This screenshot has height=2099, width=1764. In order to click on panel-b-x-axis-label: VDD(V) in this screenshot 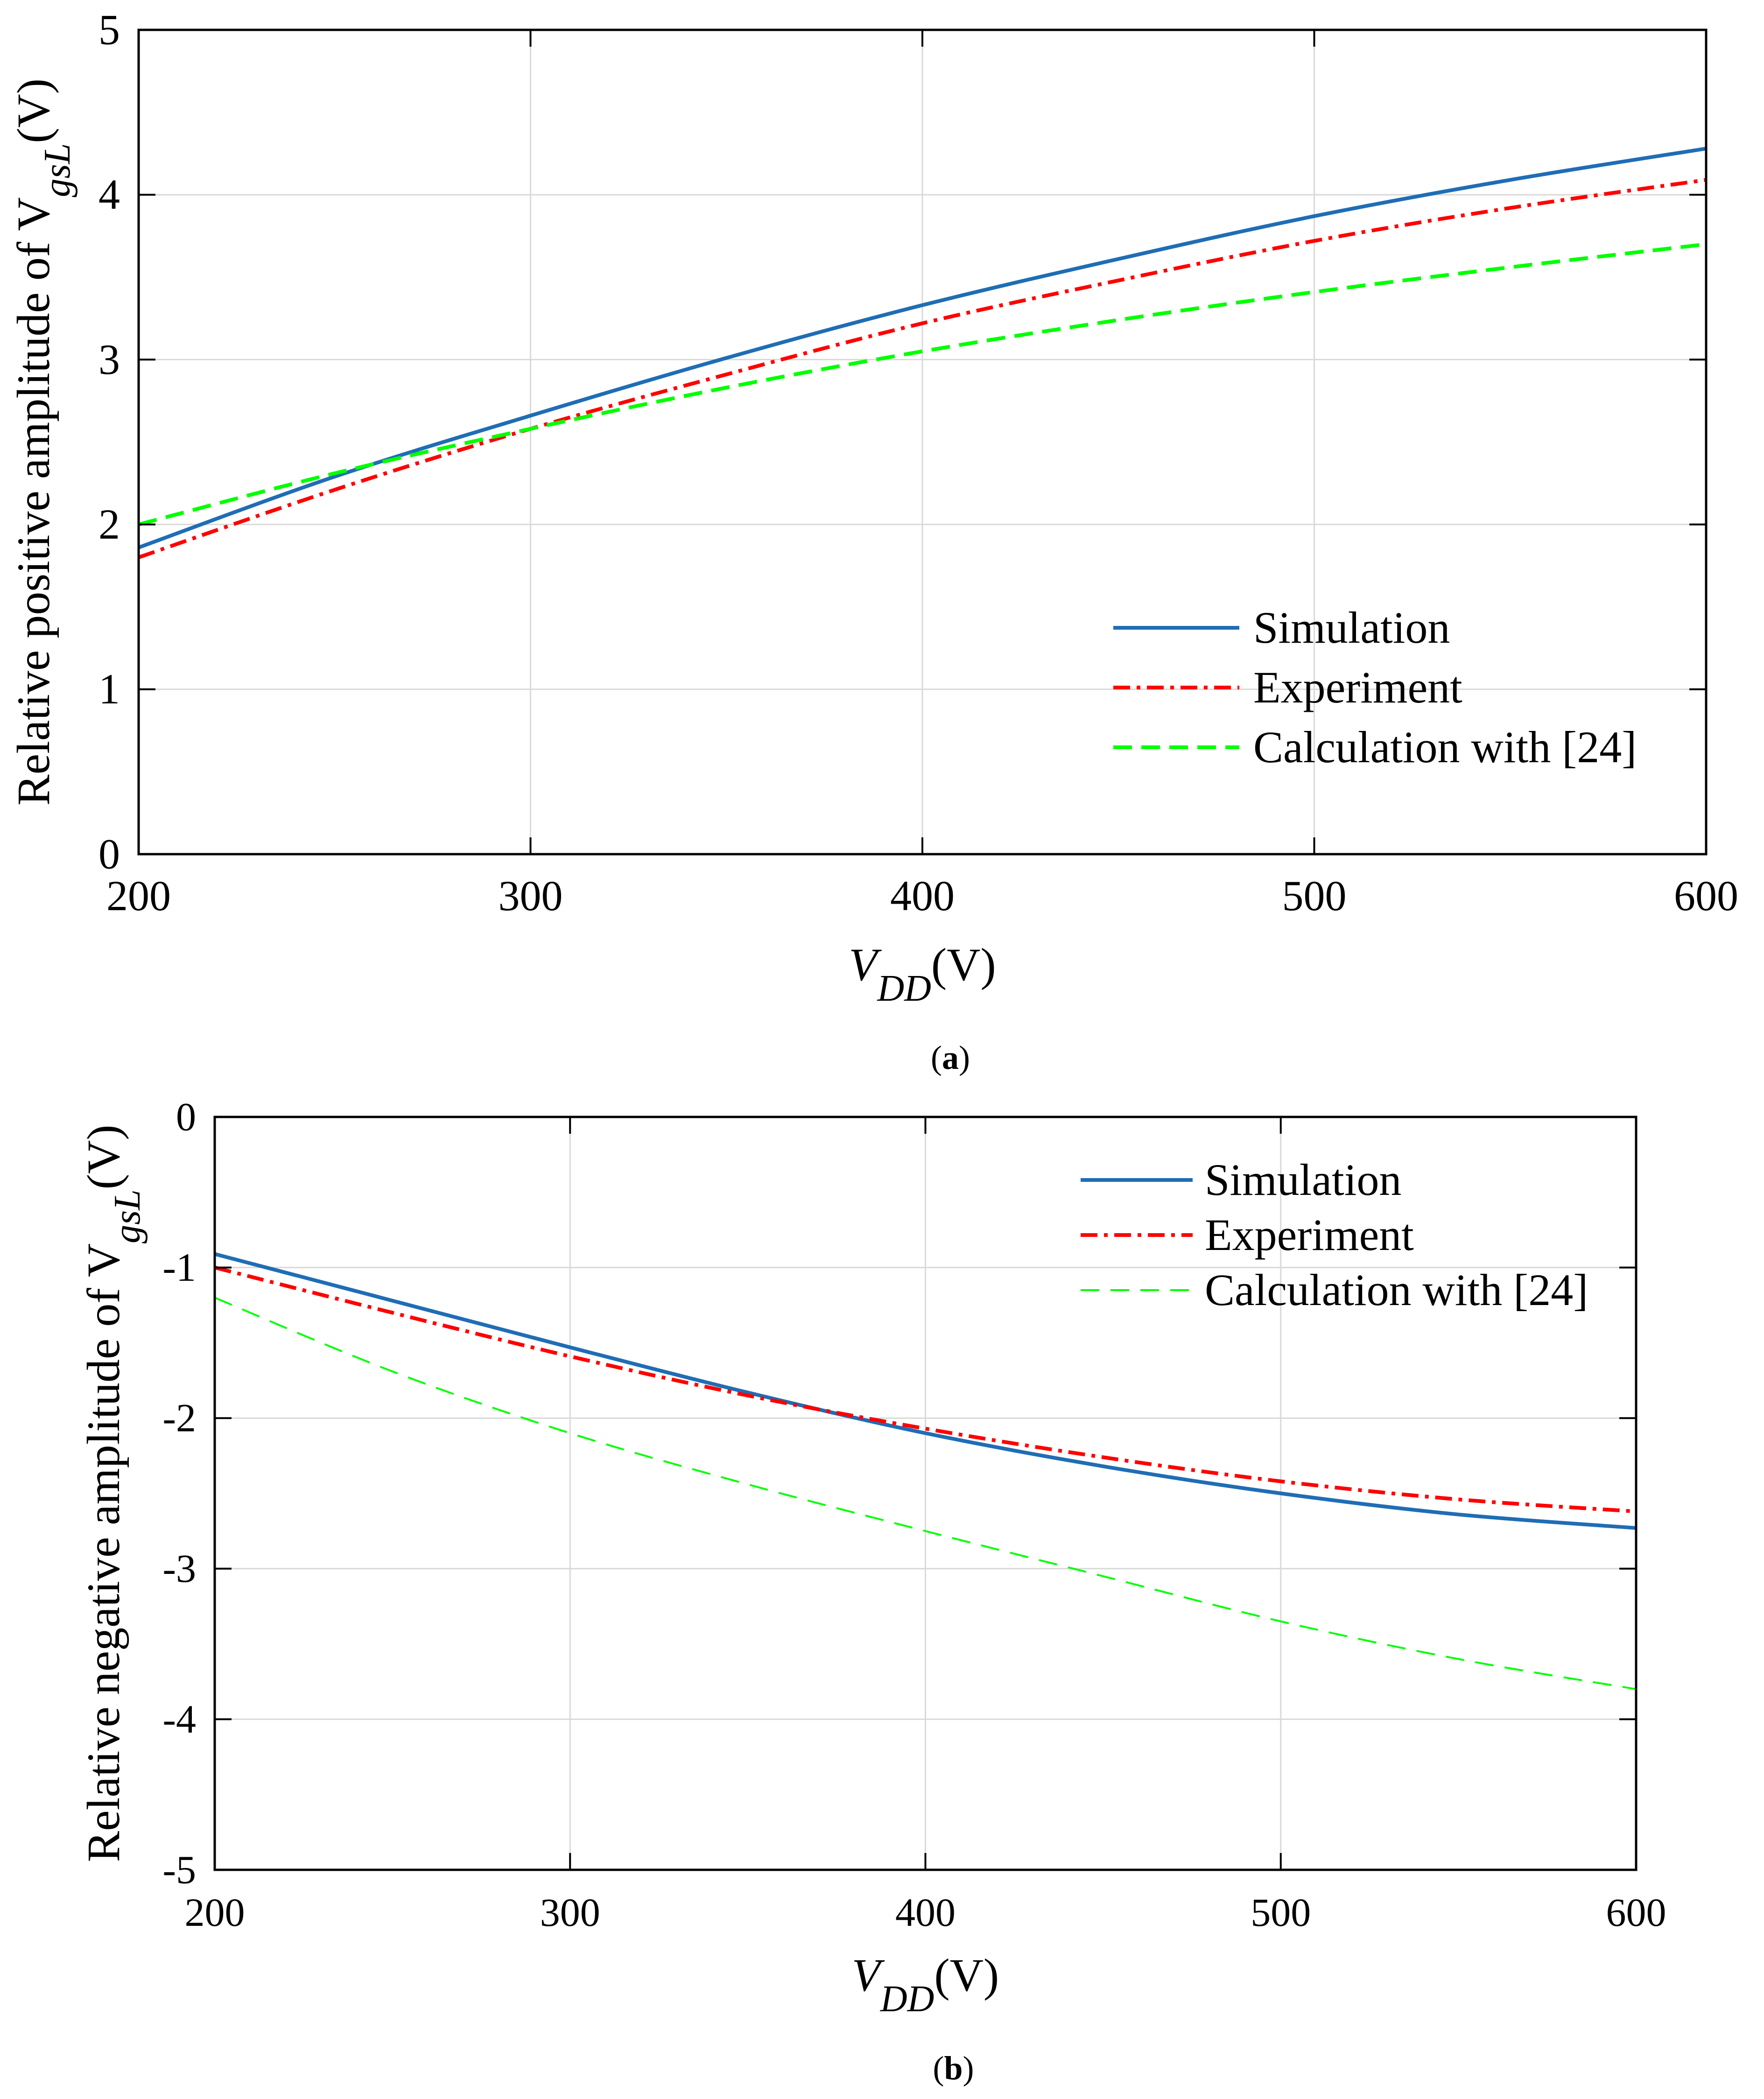, I will do `click(926, 1984)`.